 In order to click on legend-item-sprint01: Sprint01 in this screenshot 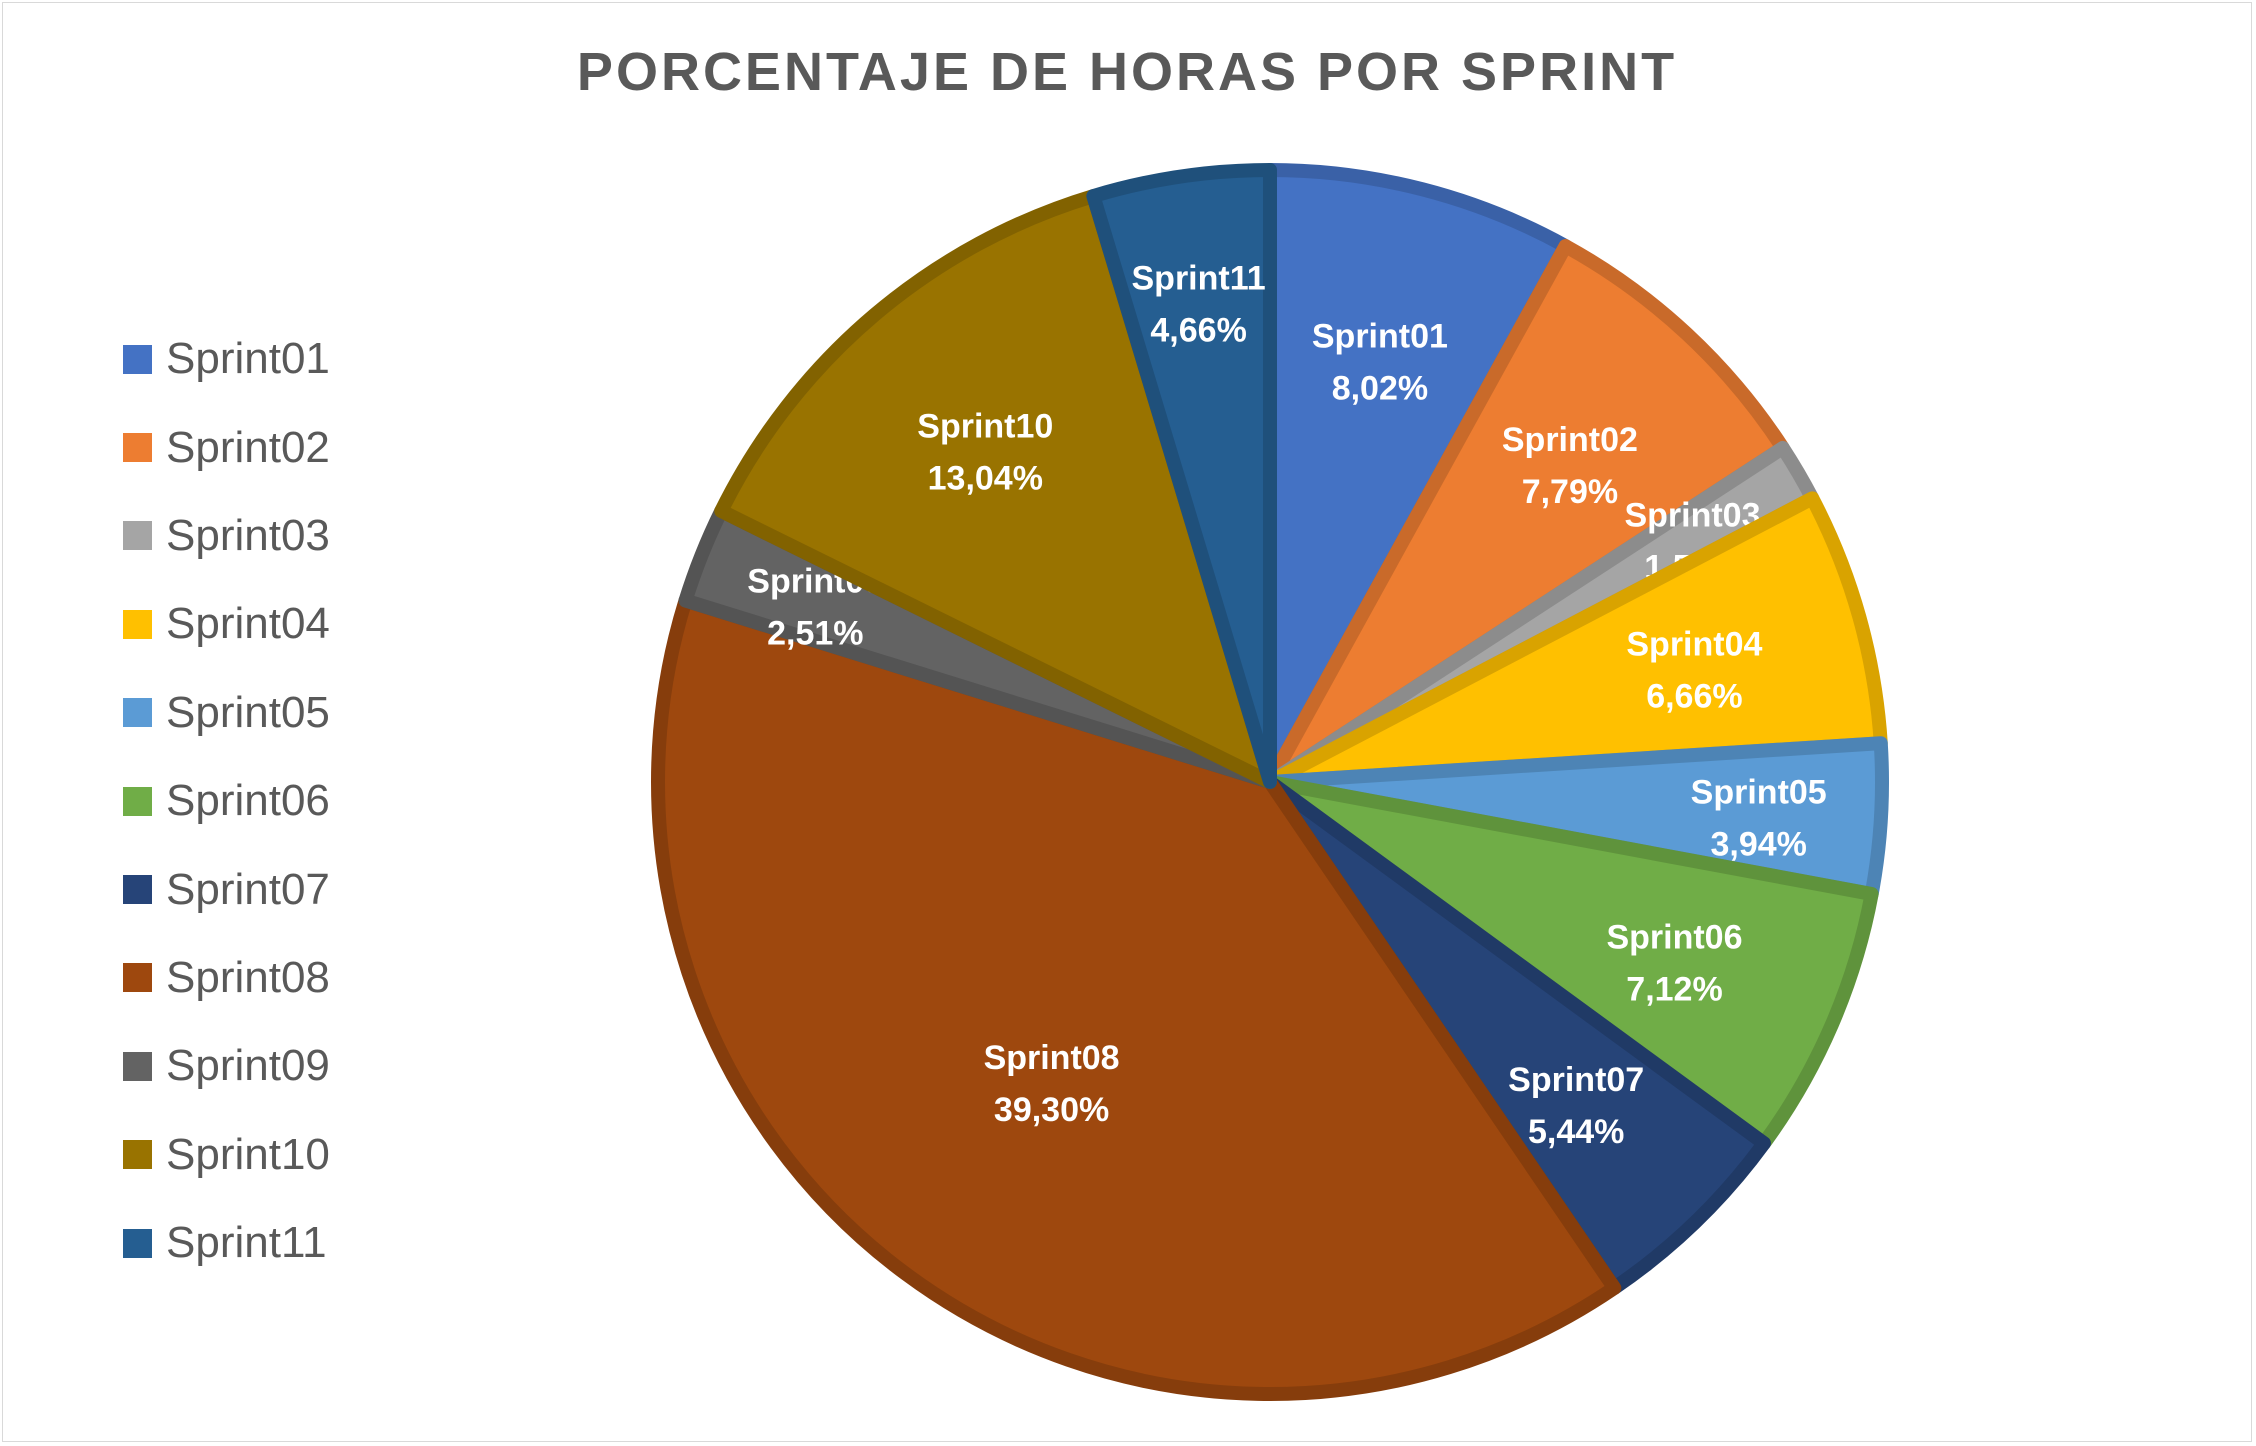, I will do `click(226, 359)`.